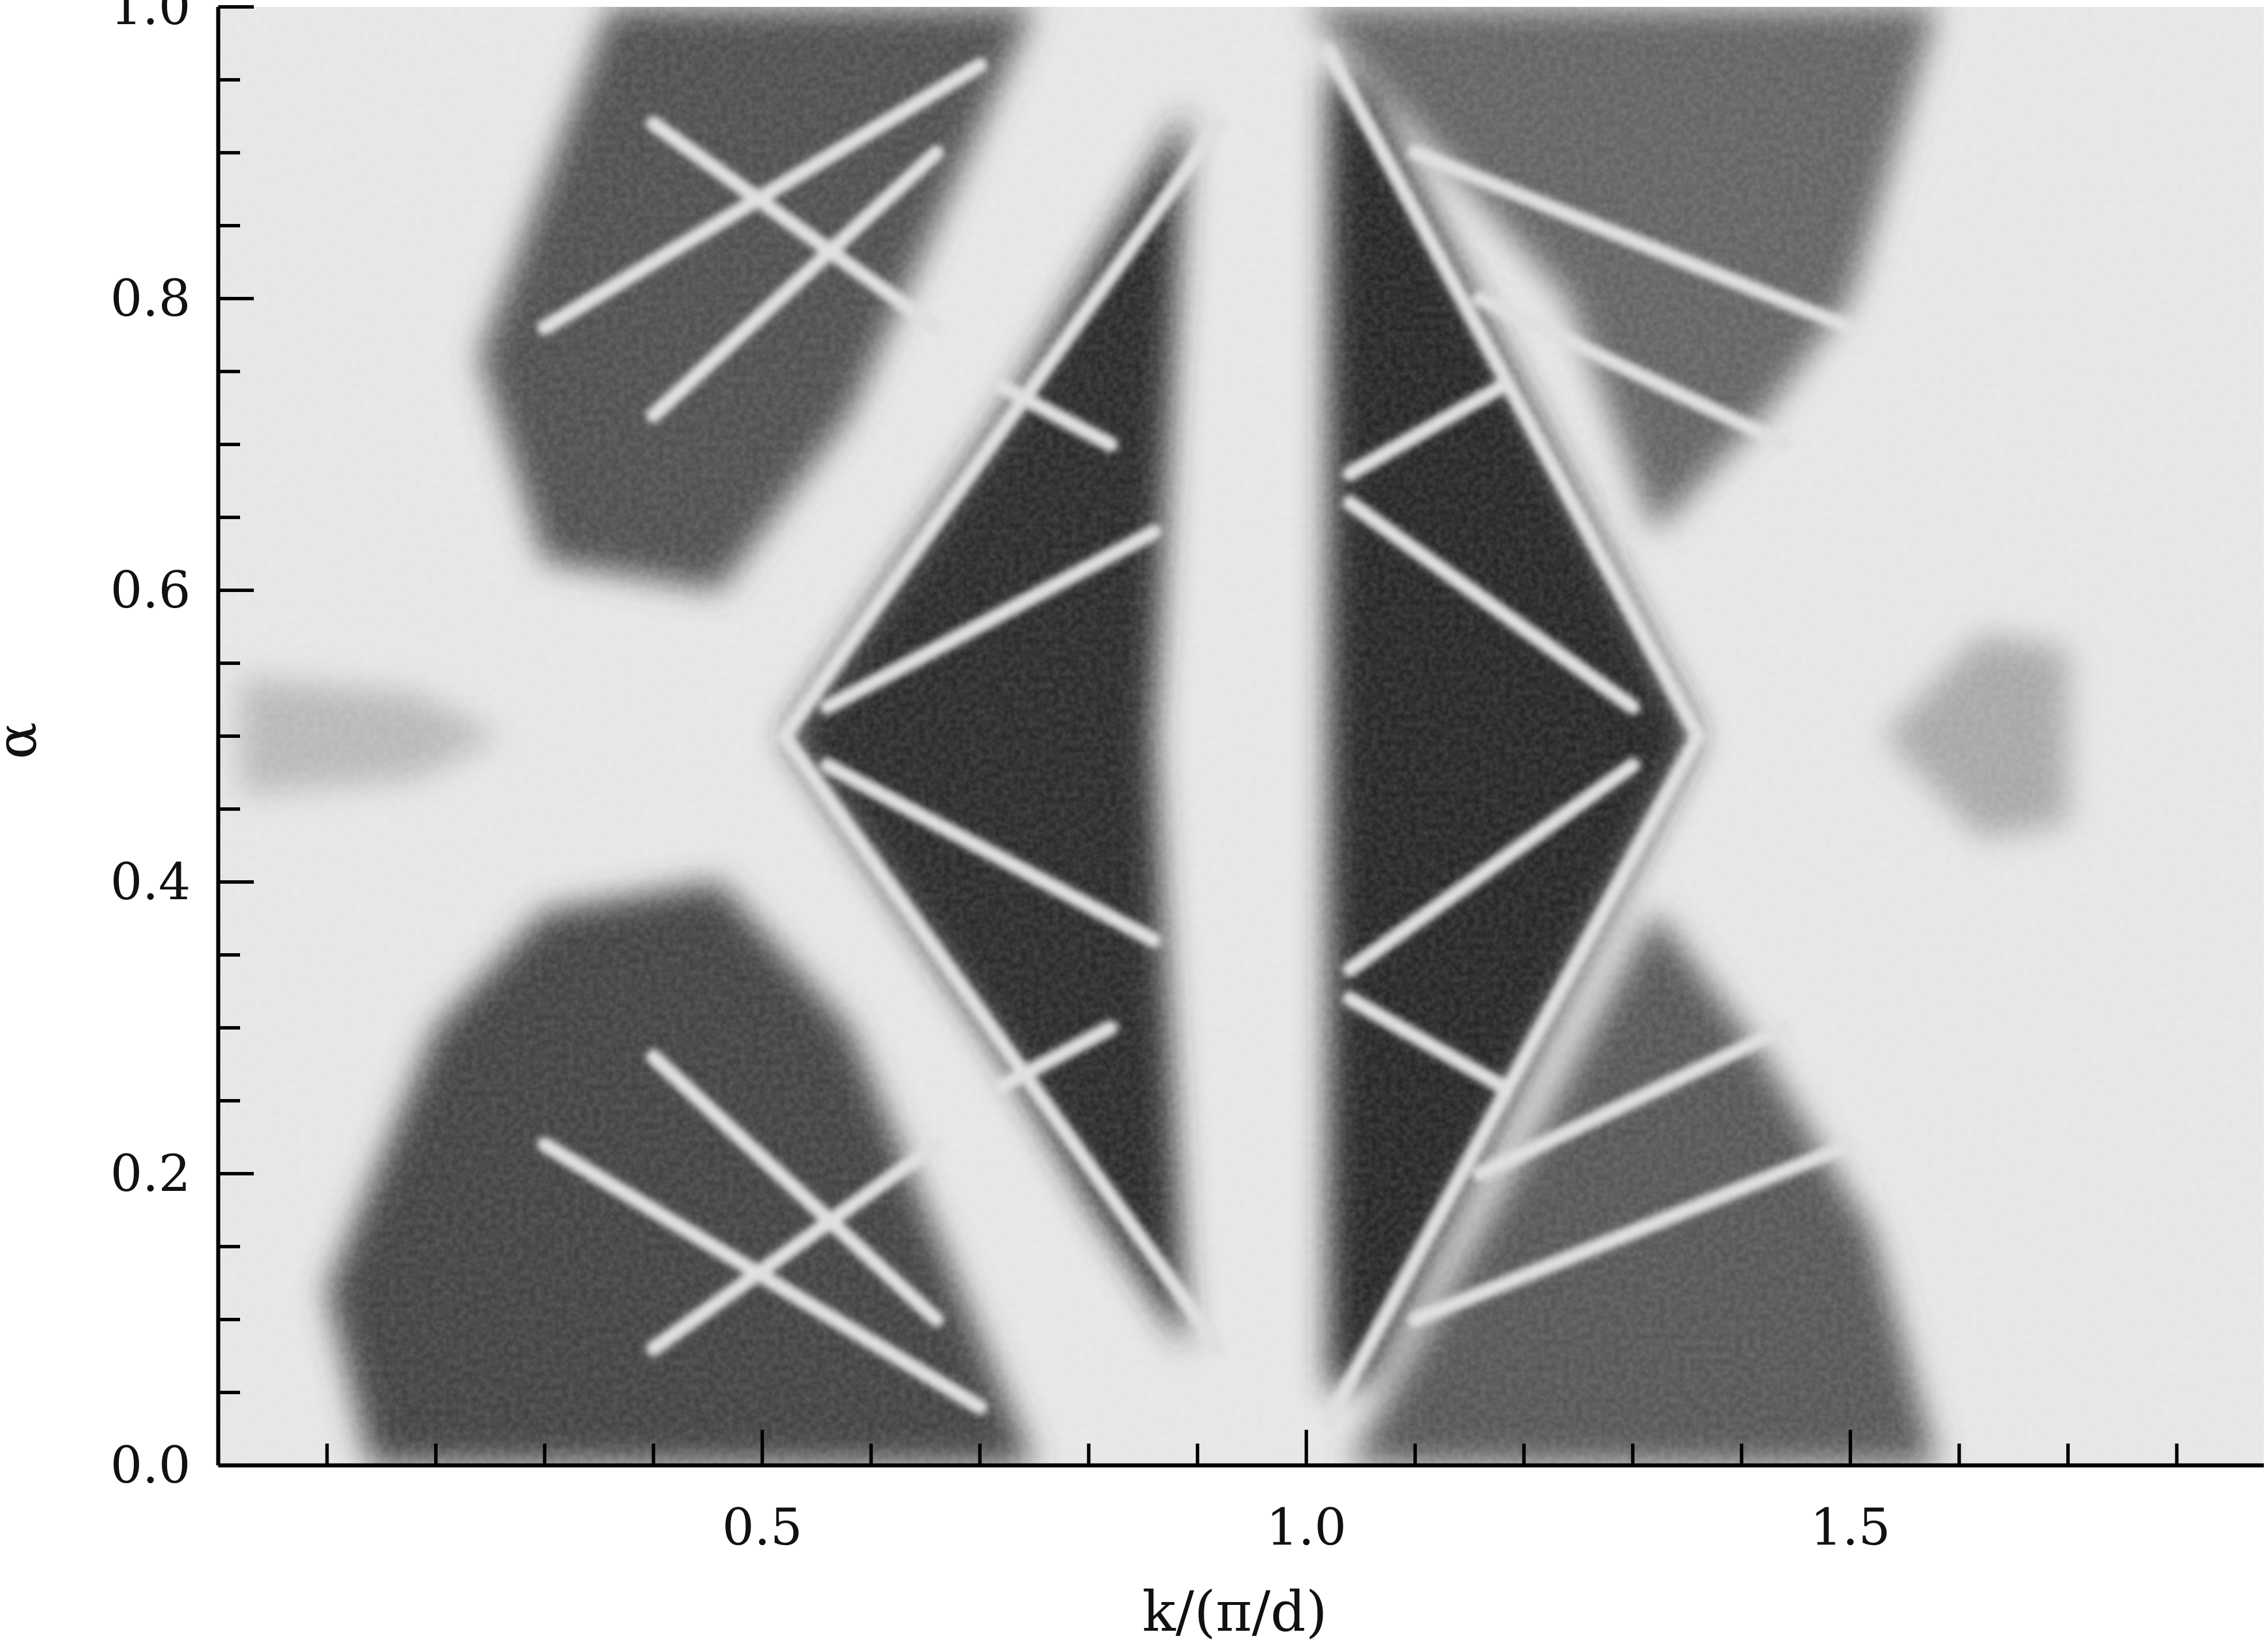  Describe the element at coordinates (762, 1527) in the screenshot. I see `x-tick-label: 0.5` at that location.